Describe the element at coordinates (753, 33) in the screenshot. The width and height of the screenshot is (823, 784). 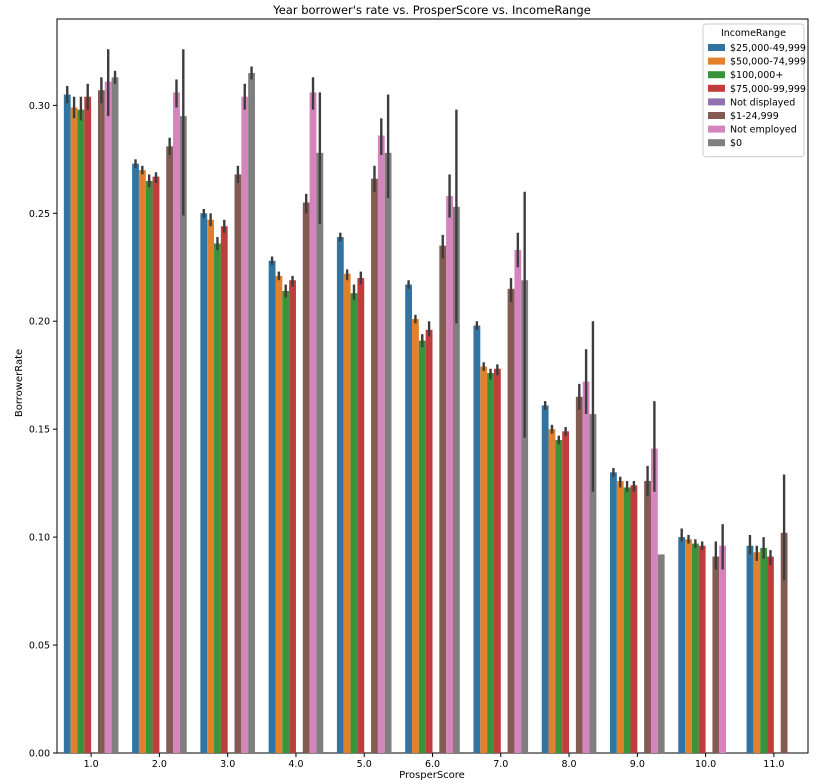
I see `legend-title: IncomeRange` at that location.